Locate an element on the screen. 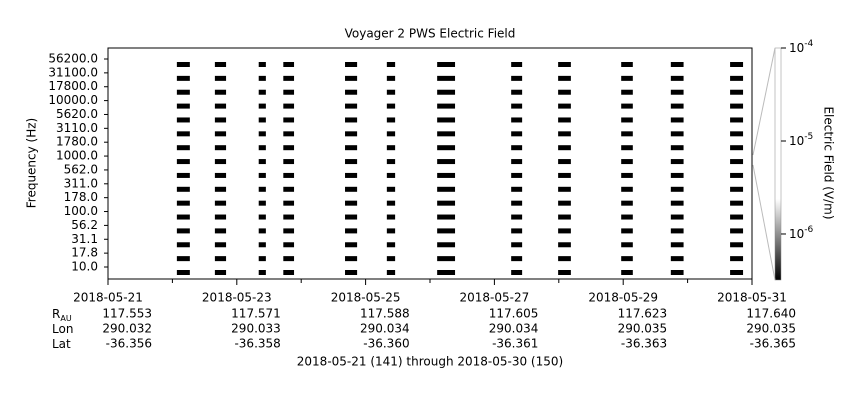 Image resolution: width=860 pixels, height=400 pixels. colorbar-label: Electric Field (V/m) is located at coordinates (829, 162).